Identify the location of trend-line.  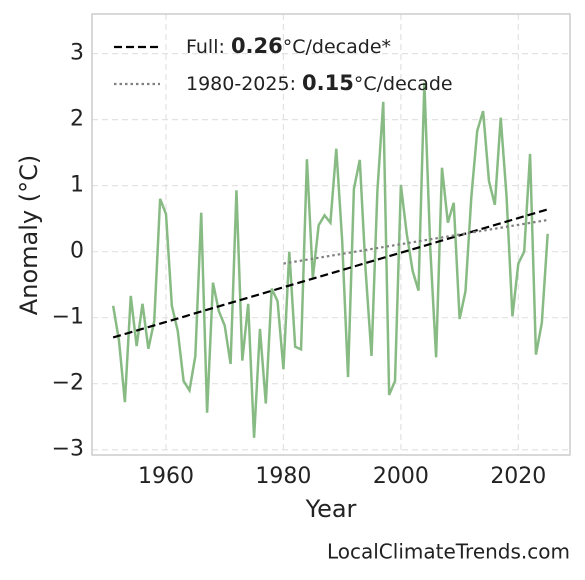
(415, 241).